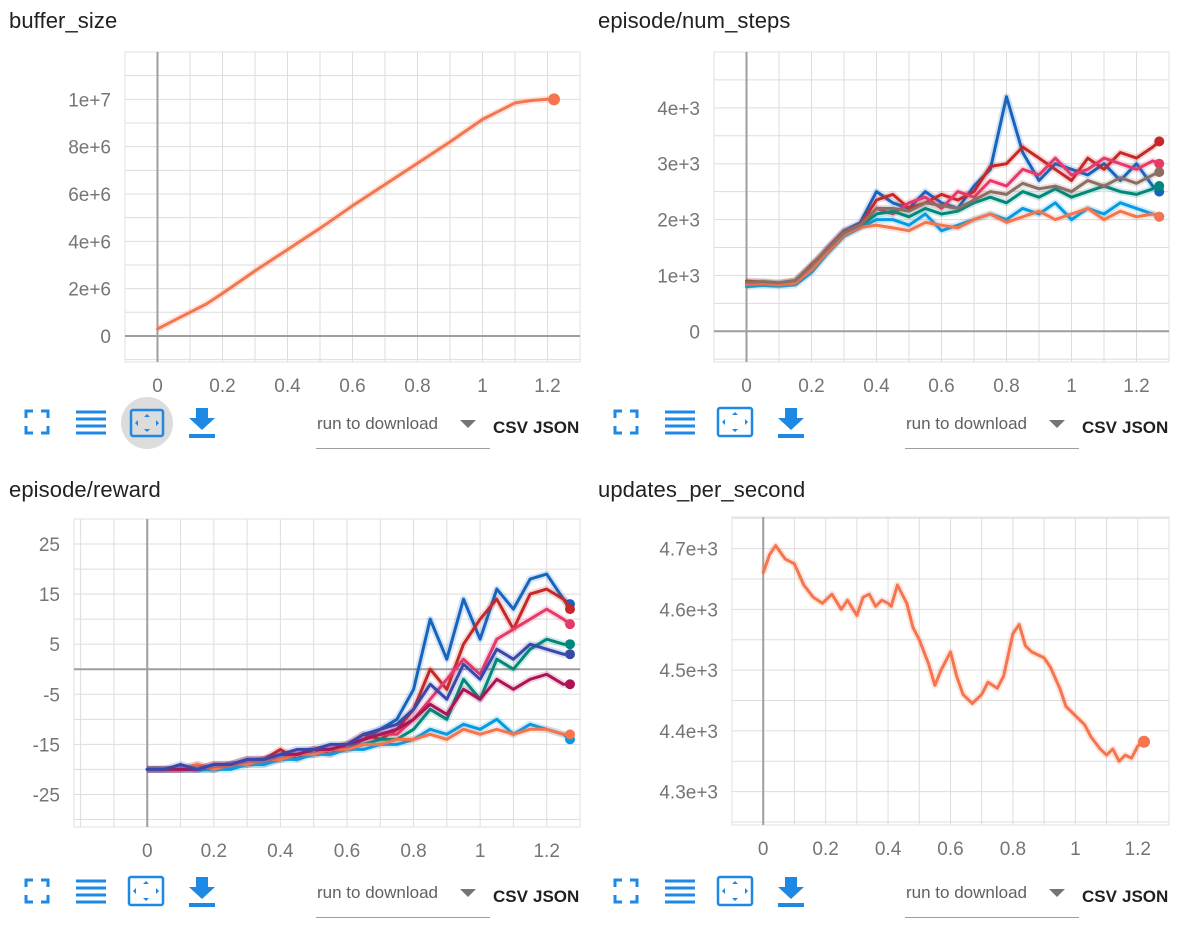 This screenshot has height=939, width=1200. What do you see at coordinates (678, 221) in the screenshot?
I see `y-tick-label: 2e+3` at bounding box center [678, 221].